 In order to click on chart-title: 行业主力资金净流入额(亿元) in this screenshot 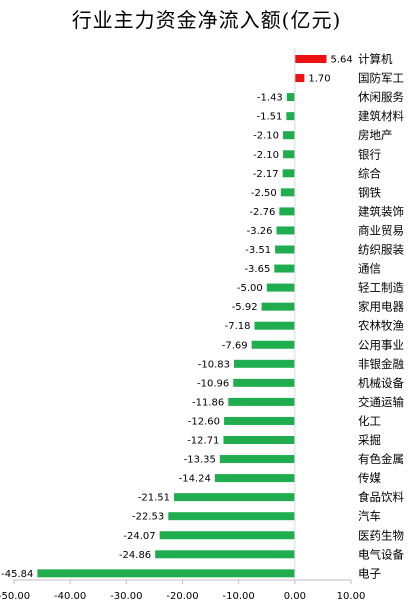, I will do `click(206, 20)`.